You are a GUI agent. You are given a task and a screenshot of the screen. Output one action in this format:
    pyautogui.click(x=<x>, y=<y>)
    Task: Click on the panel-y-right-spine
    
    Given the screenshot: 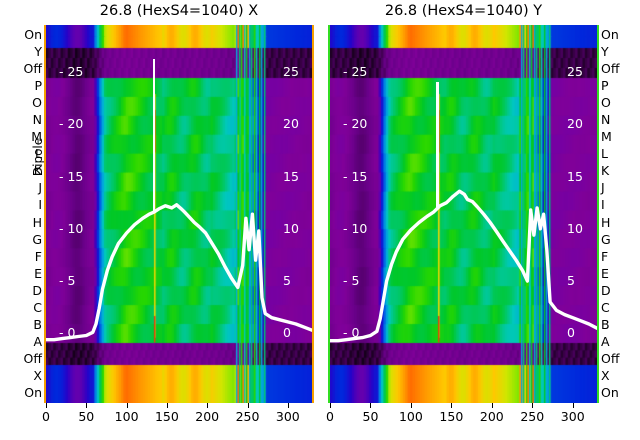 What is the action you would take?
    pyautogui.click(x=598, y=214)
    